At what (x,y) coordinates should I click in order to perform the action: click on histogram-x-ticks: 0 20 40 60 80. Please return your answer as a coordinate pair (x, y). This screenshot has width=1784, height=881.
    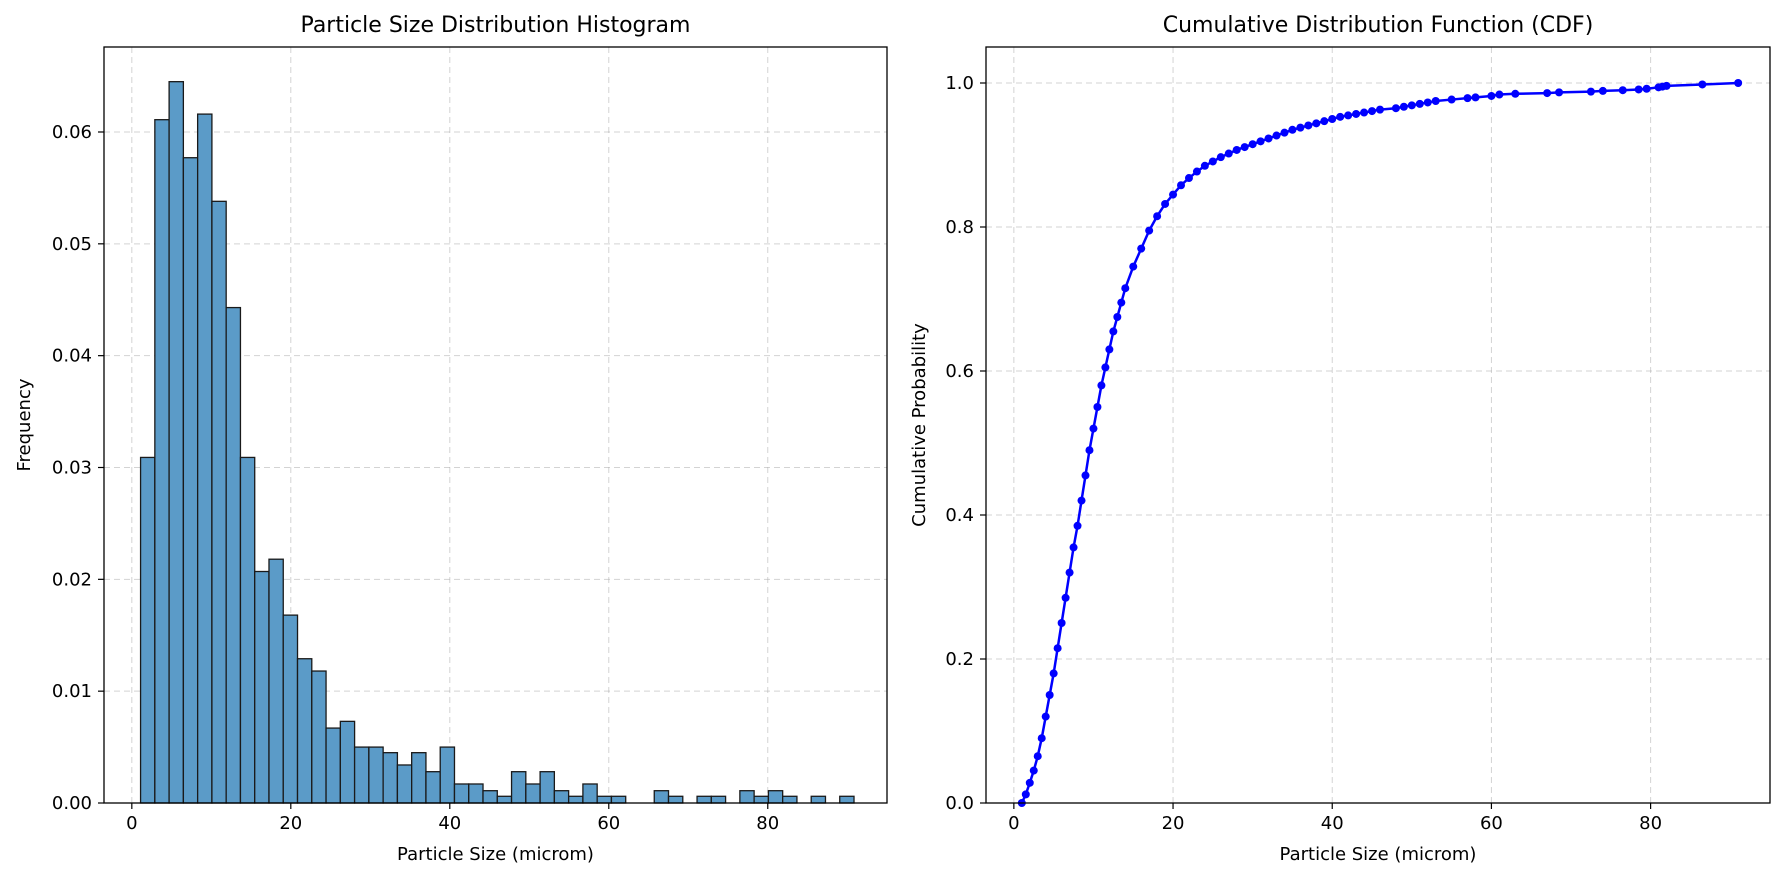
    Looking at the image, I should click on (452, 818).